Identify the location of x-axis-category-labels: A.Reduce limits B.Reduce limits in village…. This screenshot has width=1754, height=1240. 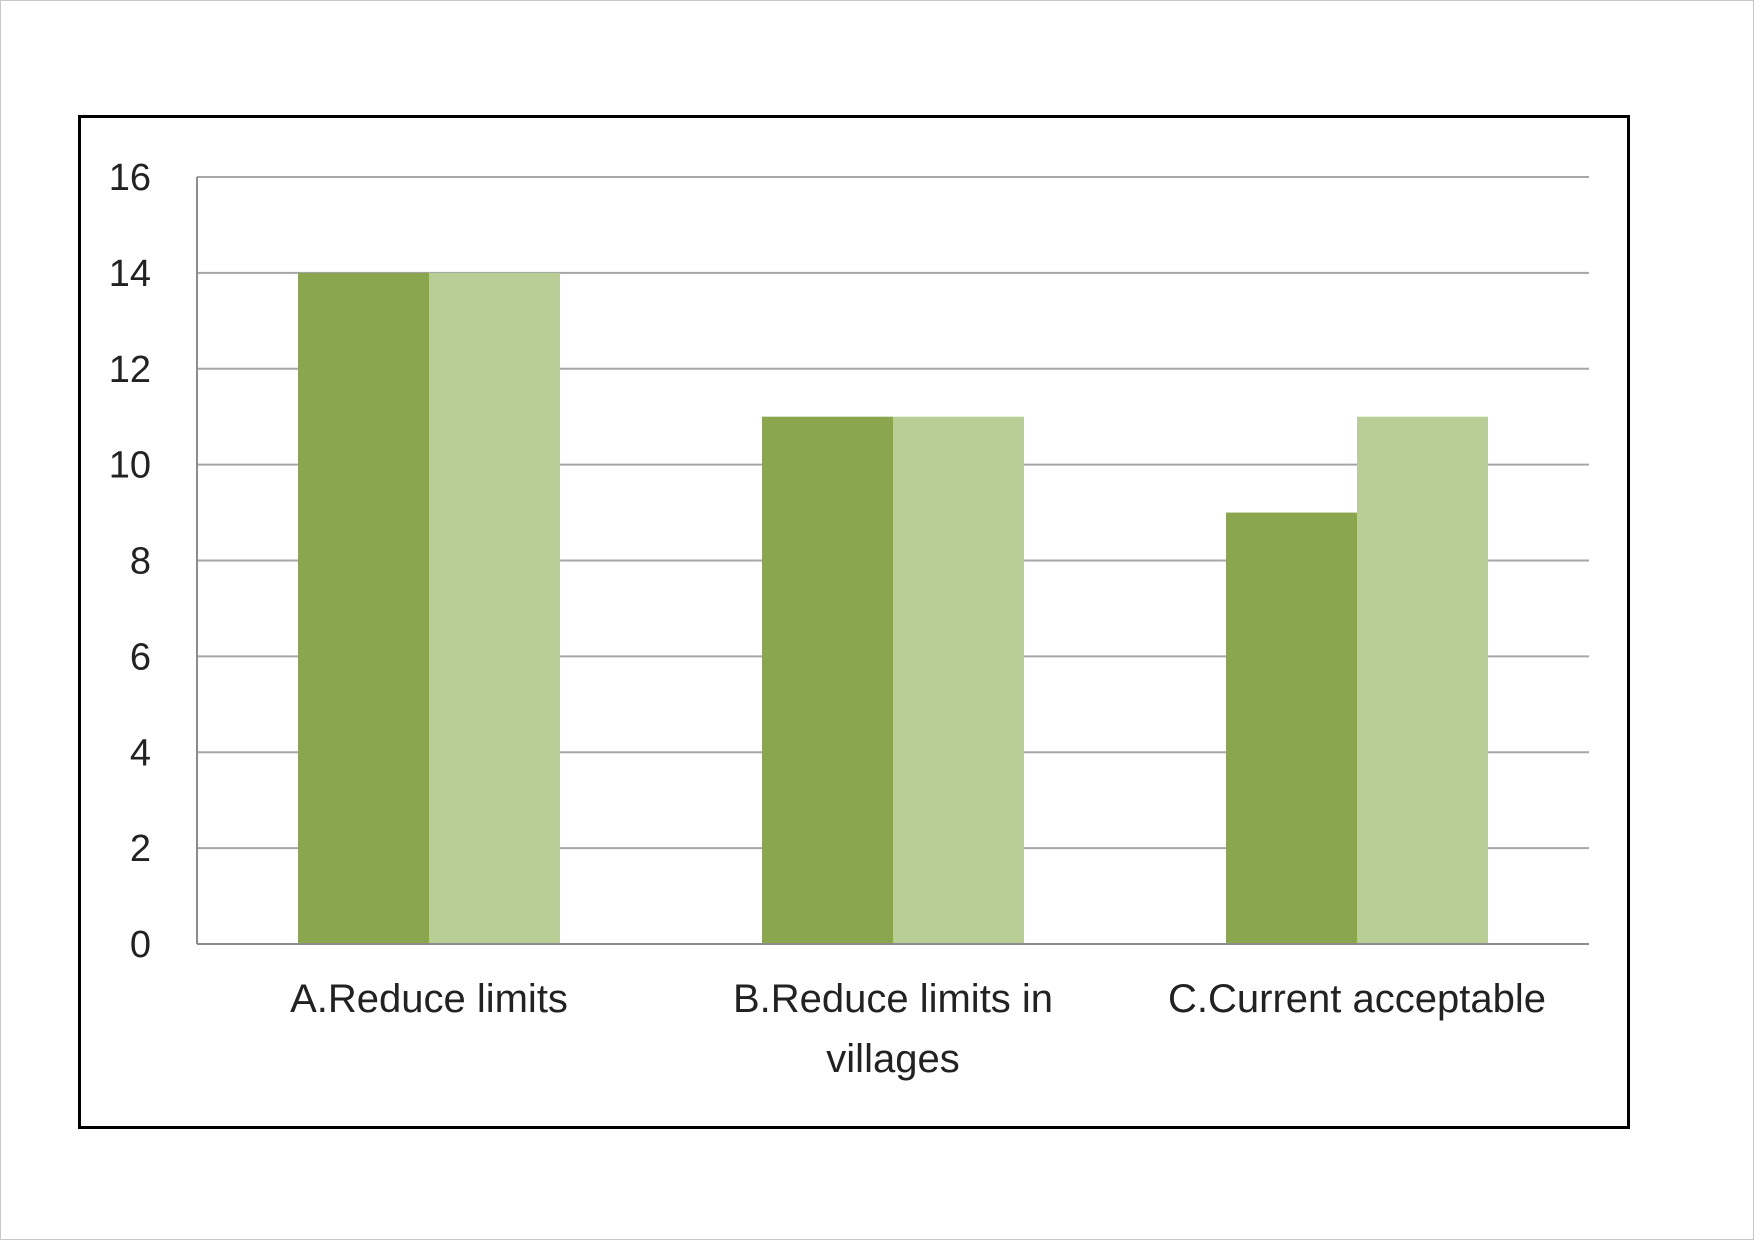
(918, 1029).